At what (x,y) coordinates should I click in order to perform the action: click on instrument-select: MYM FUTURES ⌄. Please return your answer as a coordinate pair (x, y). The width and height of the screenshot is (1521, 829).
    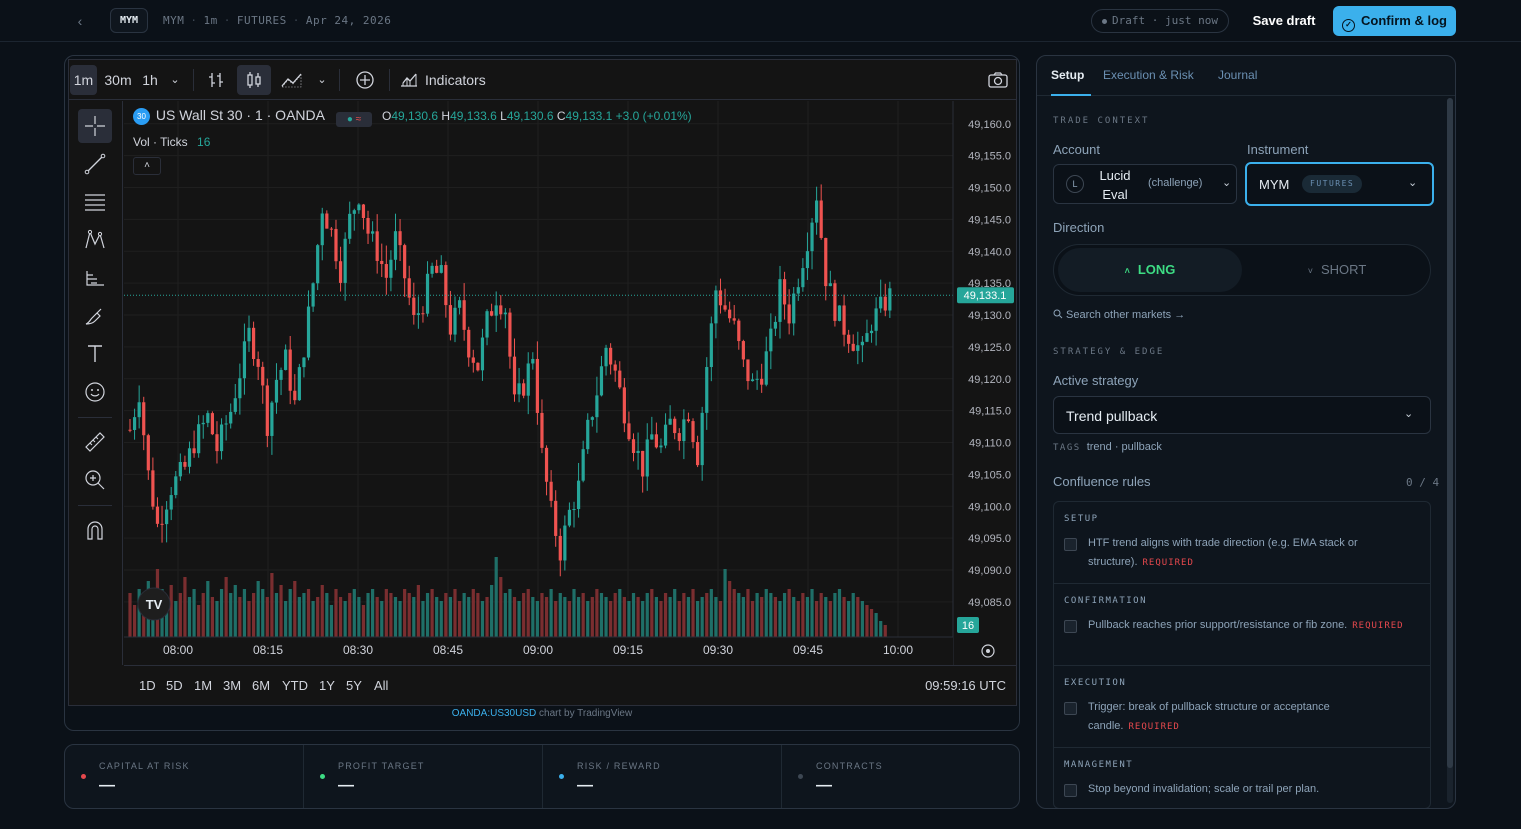
    Looking at the image, I should click on (1339, 184).